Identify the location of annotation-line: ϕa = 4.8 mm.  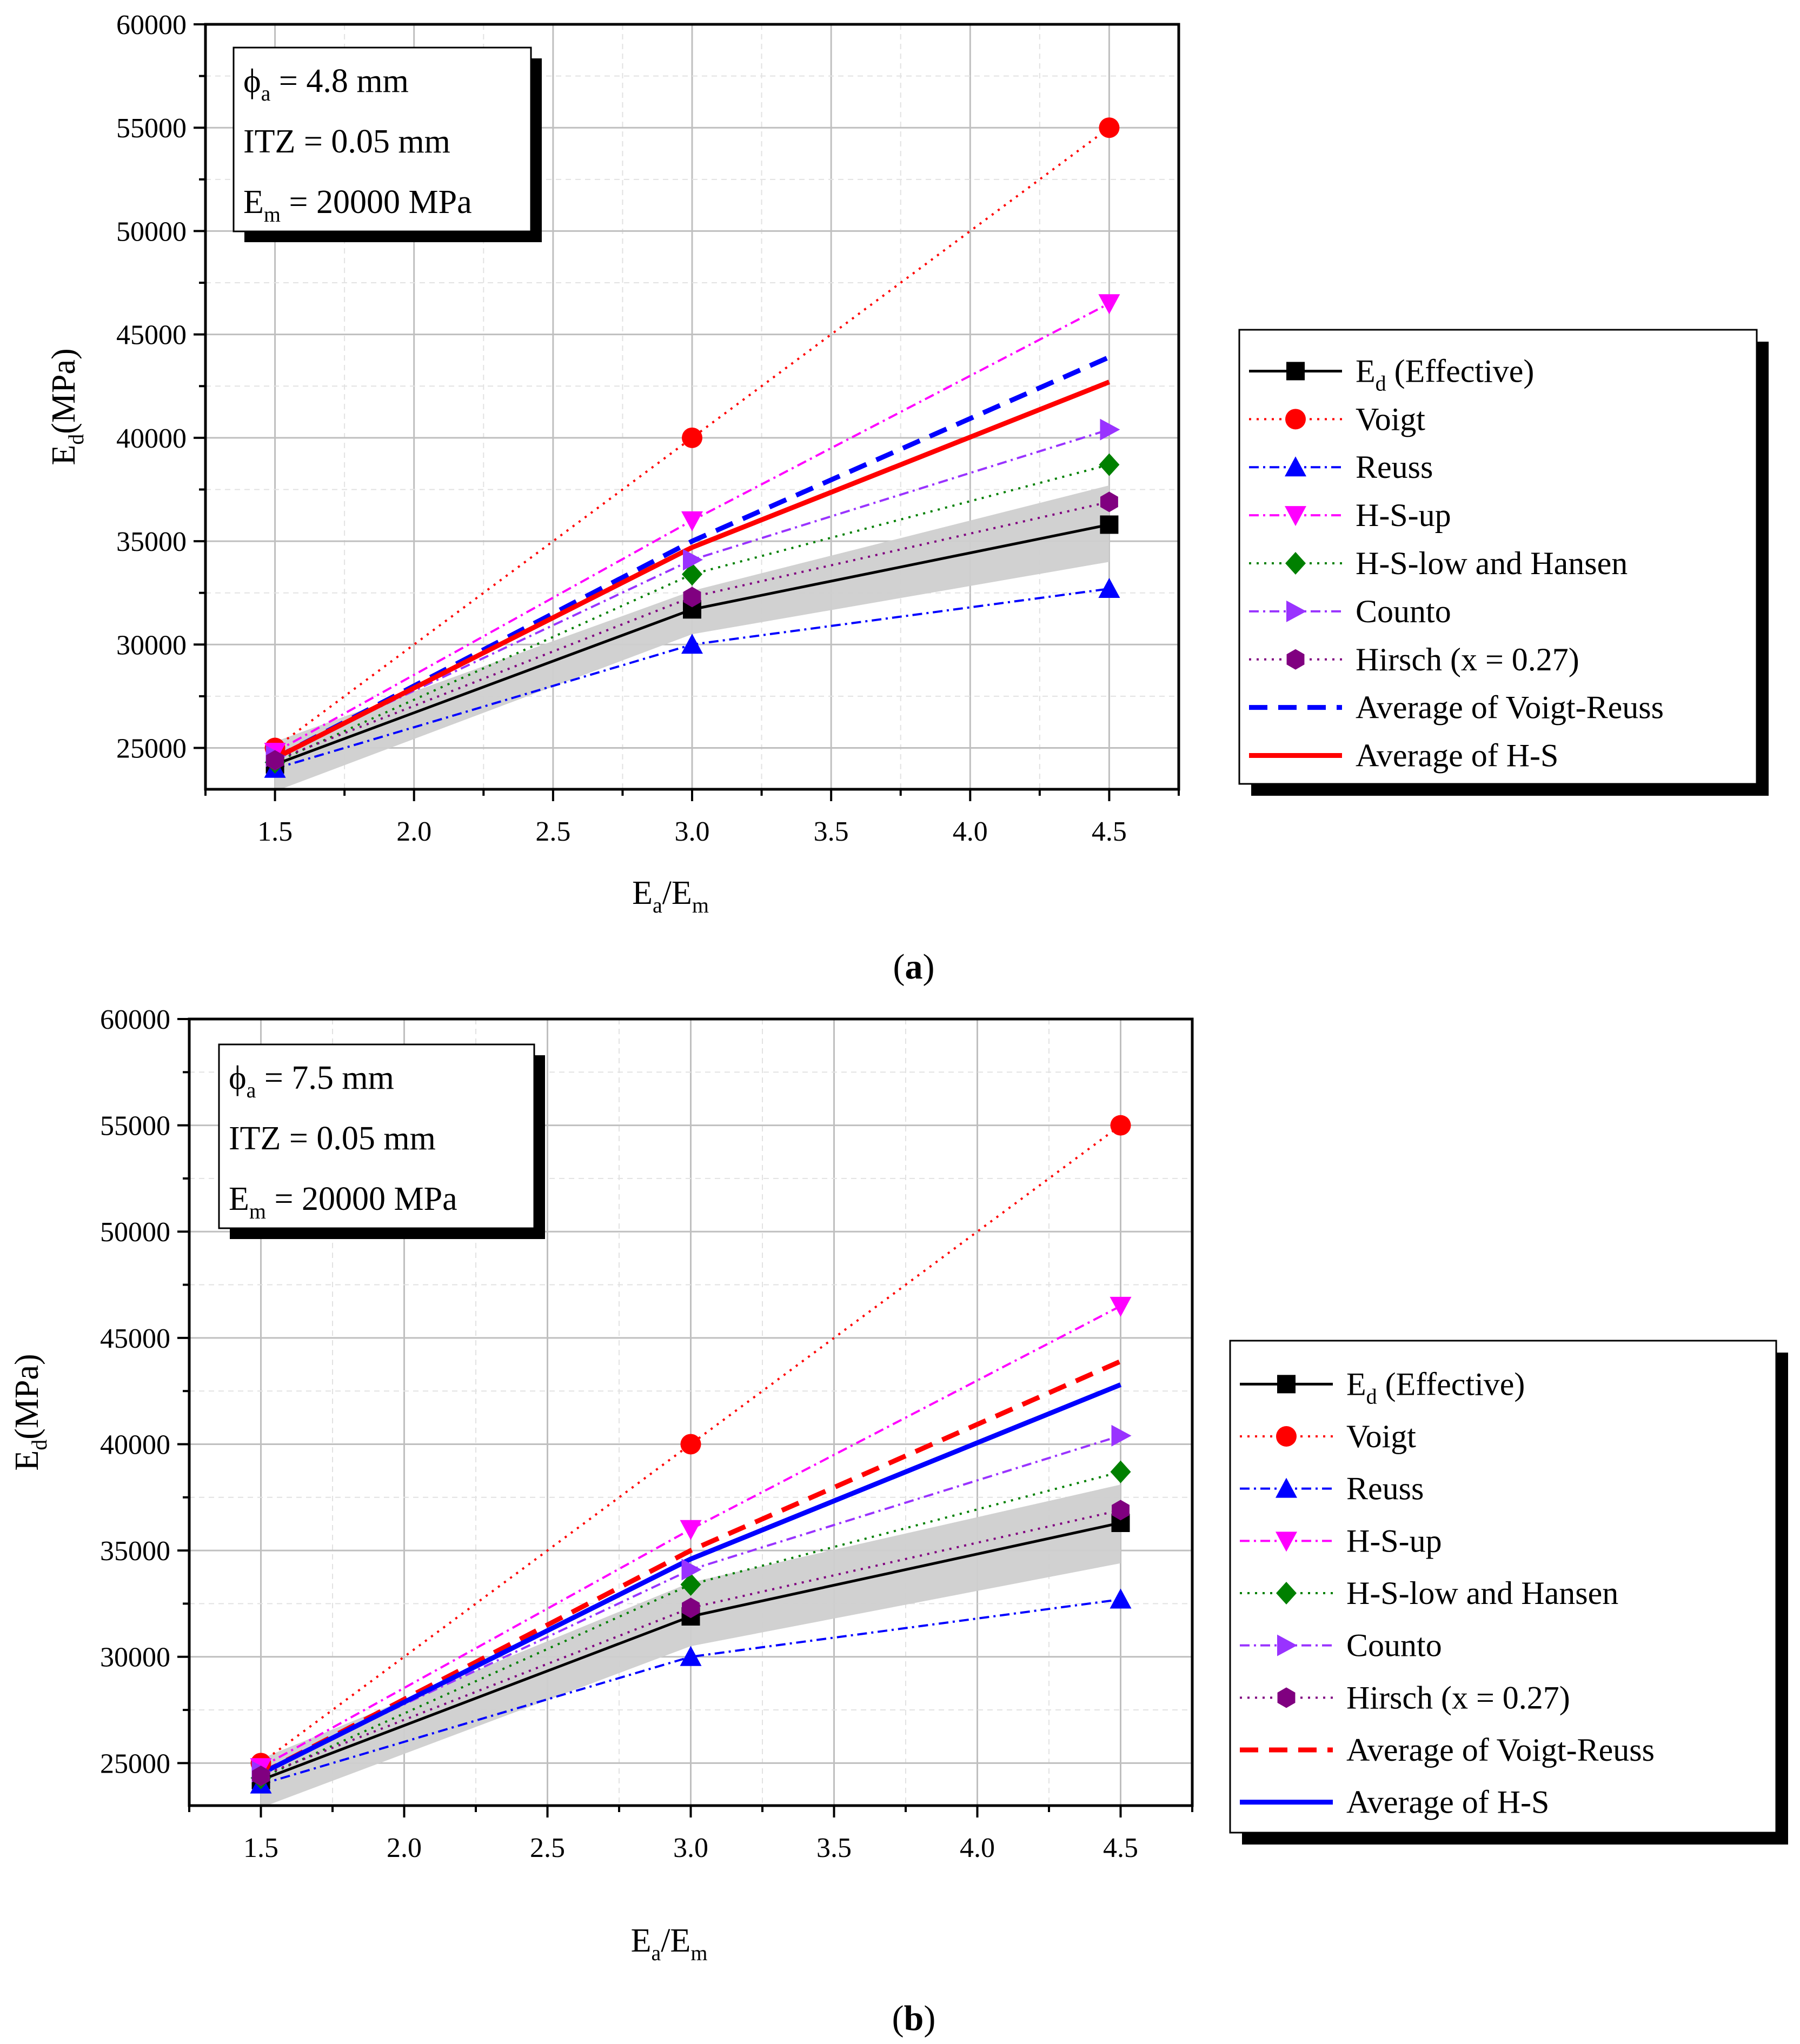
(326, 84).